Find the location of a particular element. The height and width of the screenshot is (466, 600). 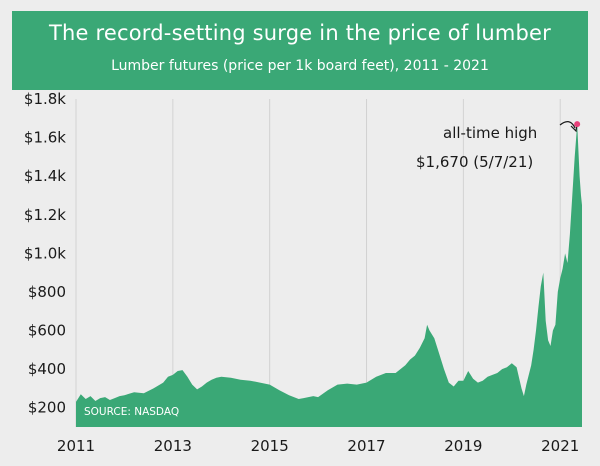

x-tick-label: 2013 is located at coordinates (173, 446).